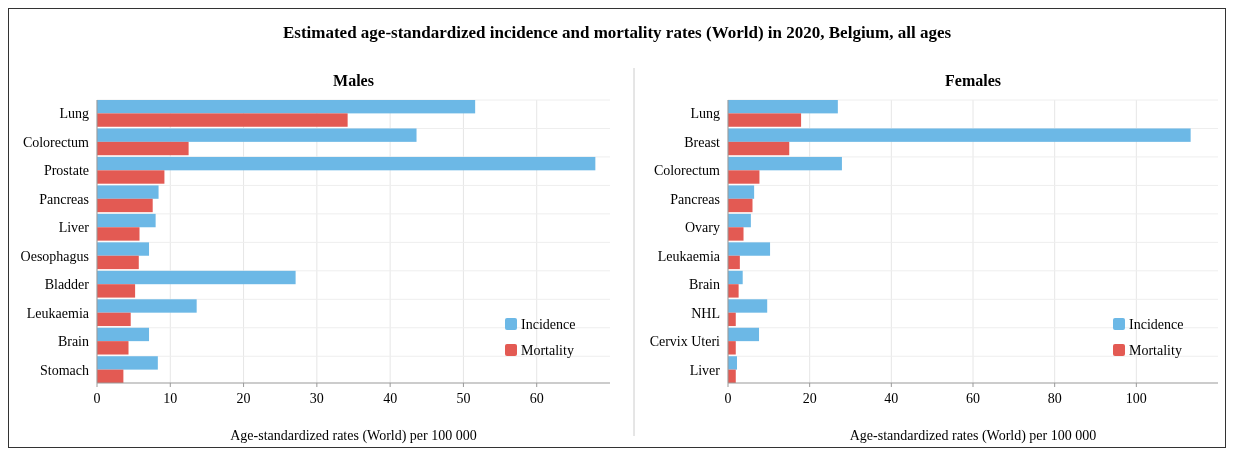 Image resolution: width=1234 pixels, height=456 pixels. What do you see at coordinates (64, 370) in the screenshot?
I see `y-tick-label: Stomach` at bounding box center [64, 370].